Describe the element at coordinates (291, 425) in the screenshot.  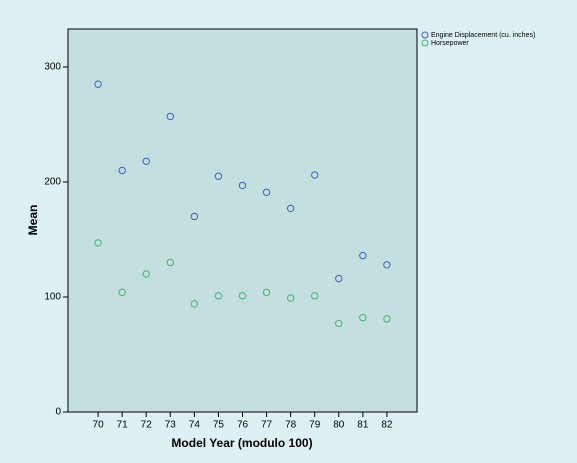
I see `x-tick-label: 78` at that location.